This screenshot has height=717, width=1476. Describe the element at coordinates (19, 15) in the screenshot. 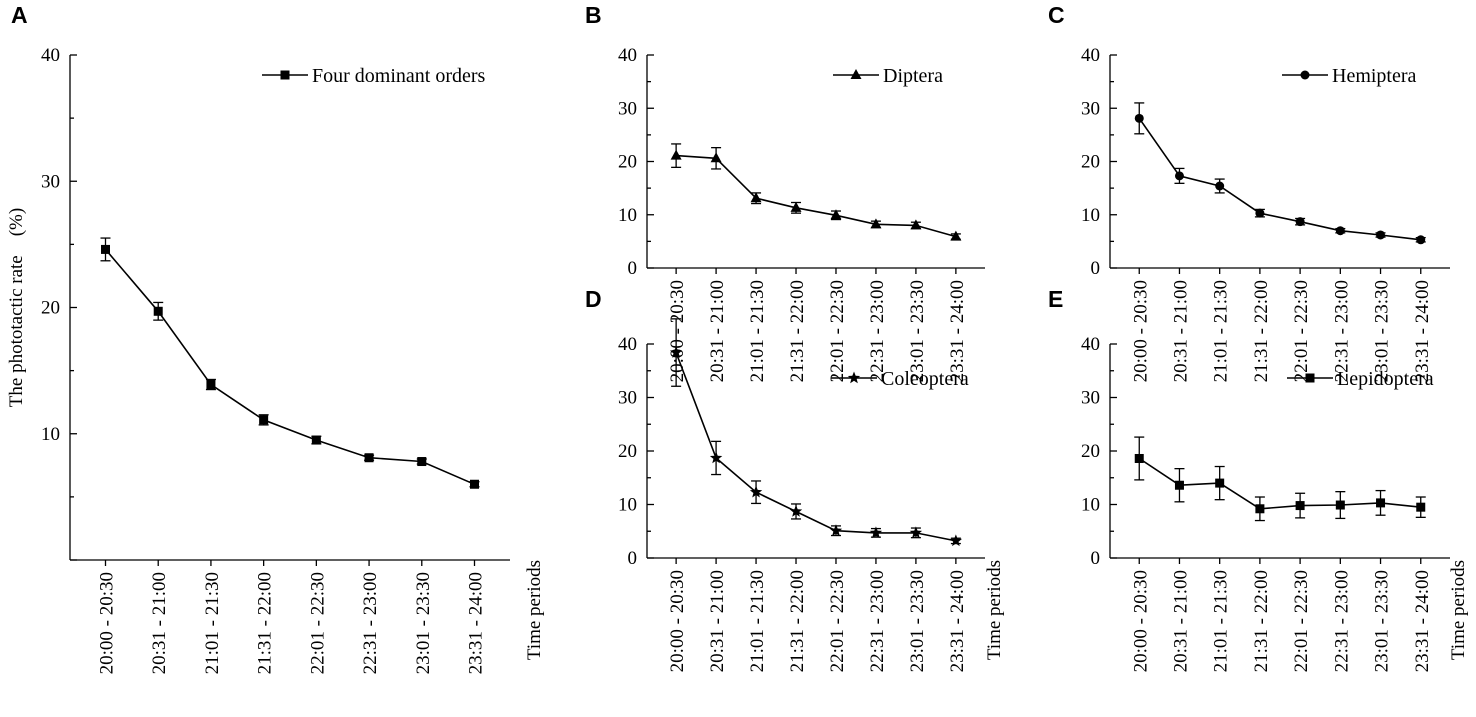

I see `panel-letter: A` at that location.